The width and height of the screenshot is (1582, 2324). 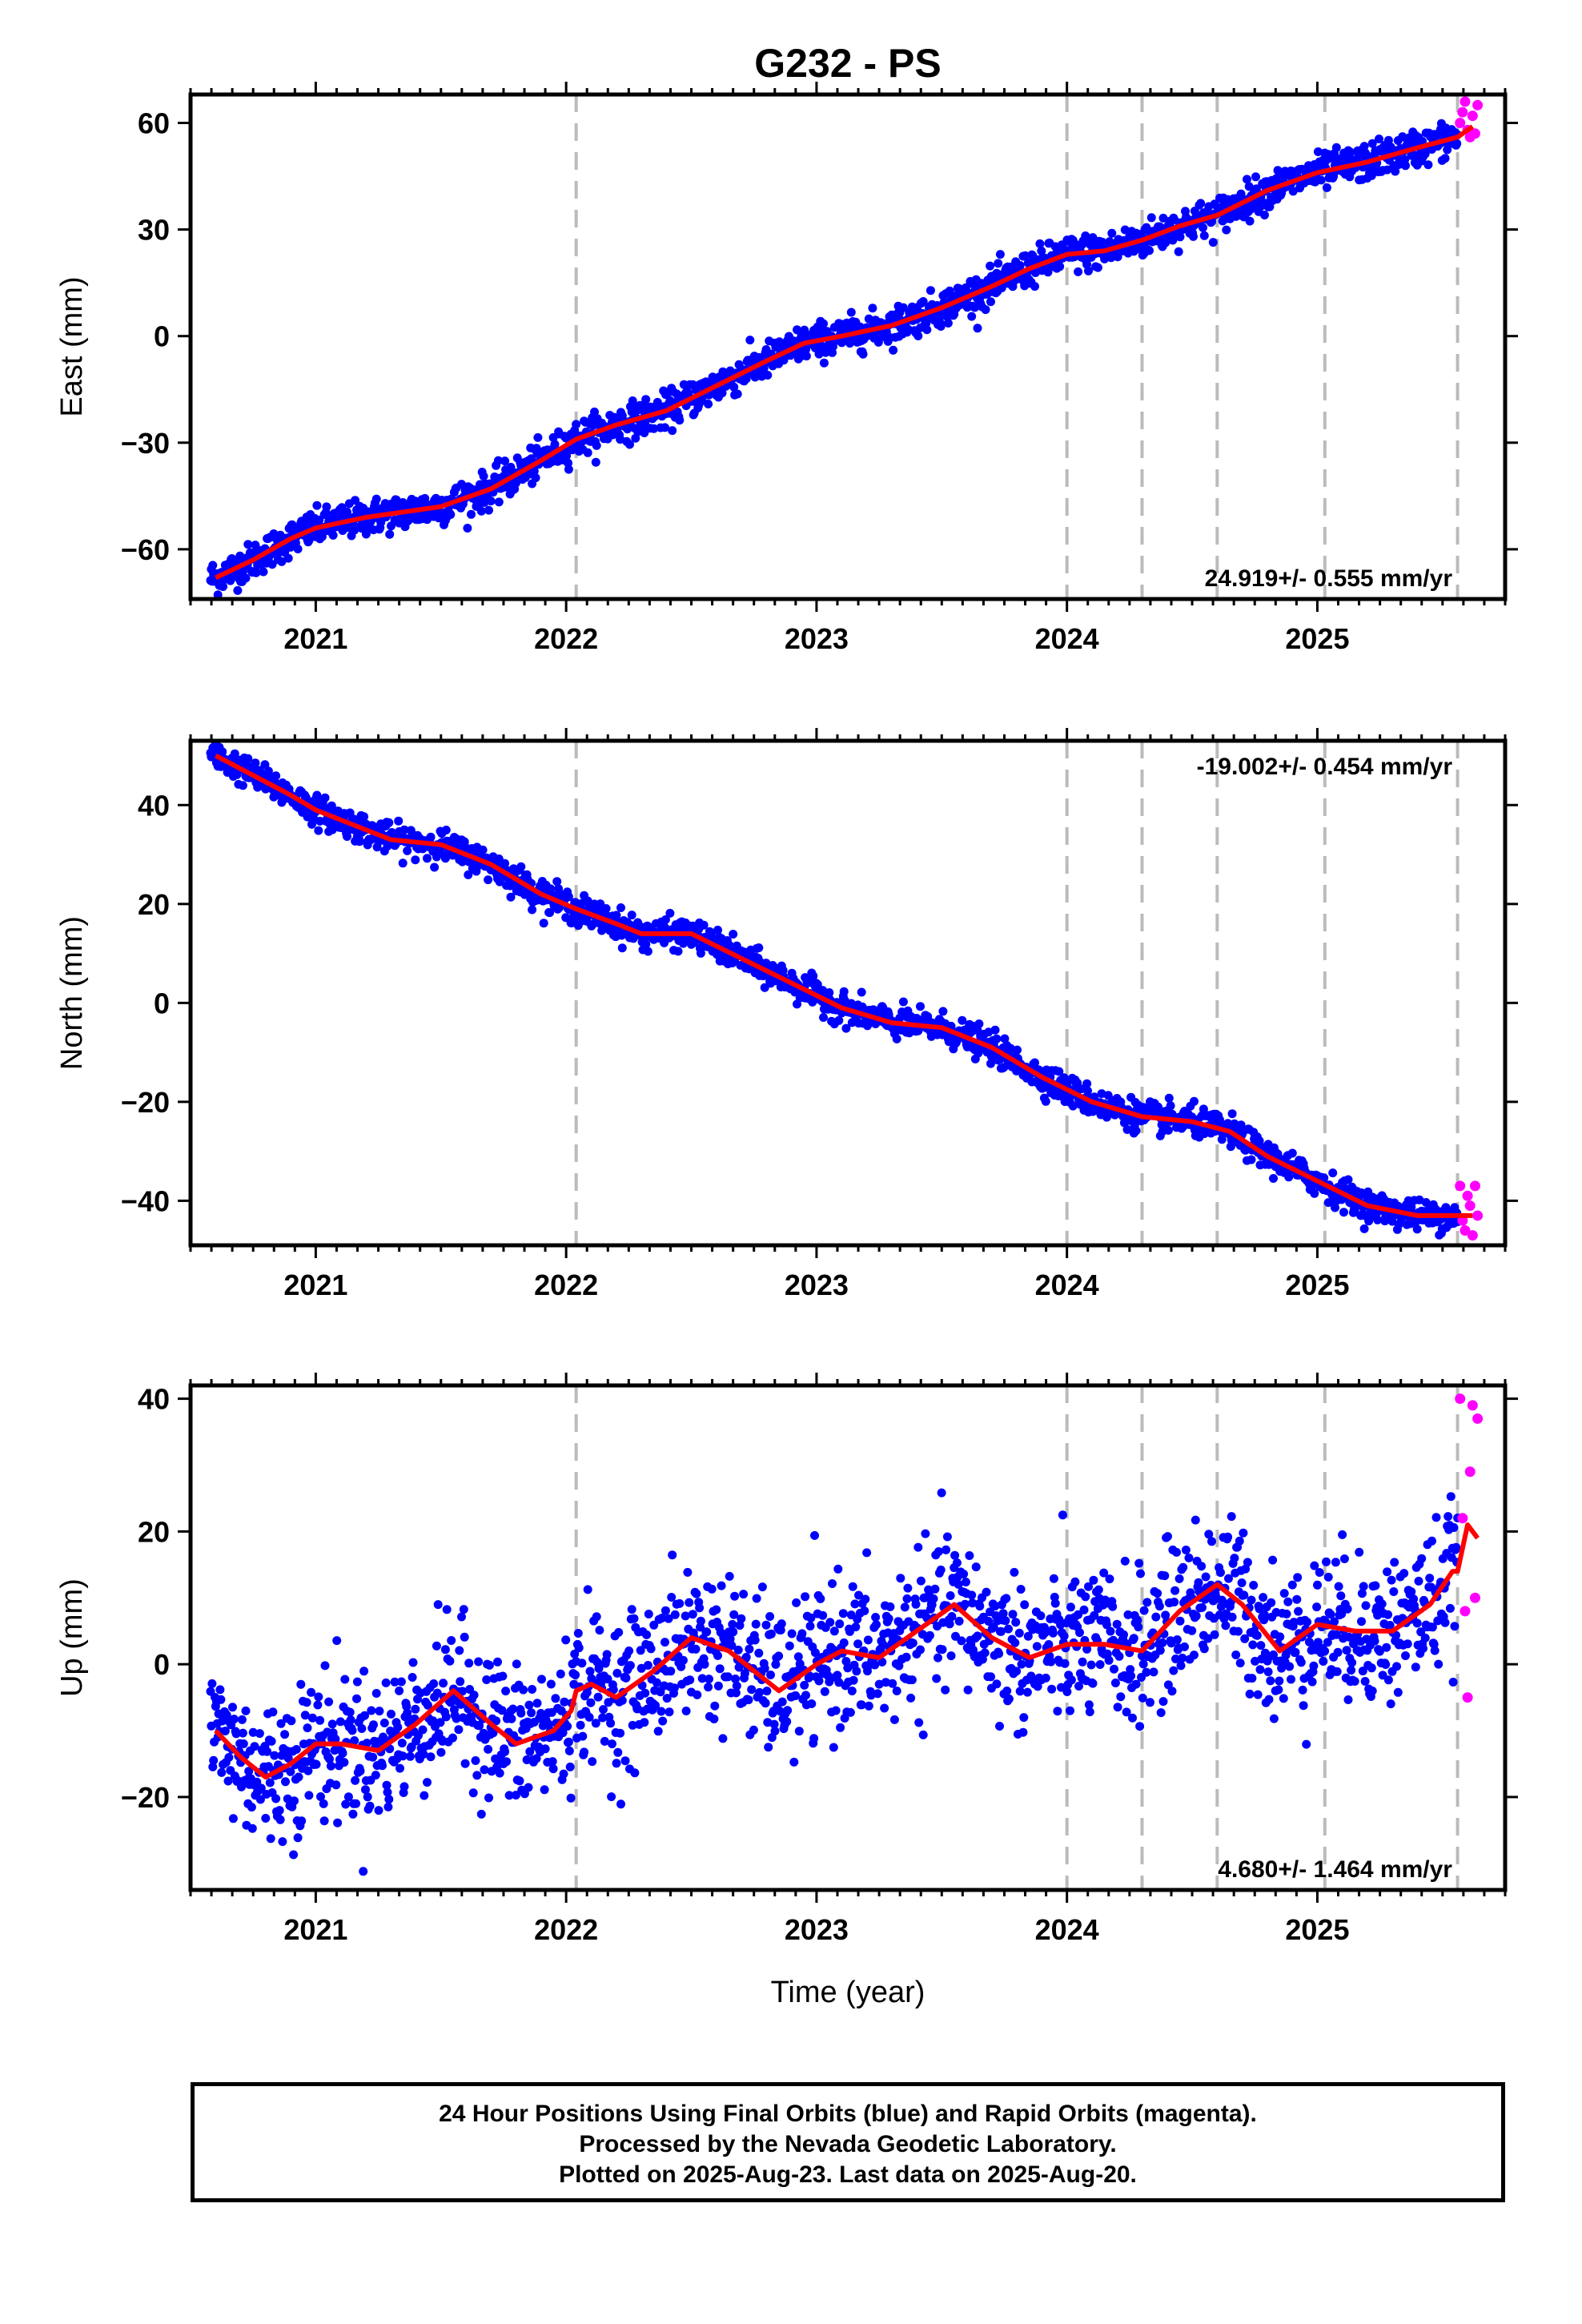 I want to click on north-ytick-label: −20, so click(x=145, y=1102).